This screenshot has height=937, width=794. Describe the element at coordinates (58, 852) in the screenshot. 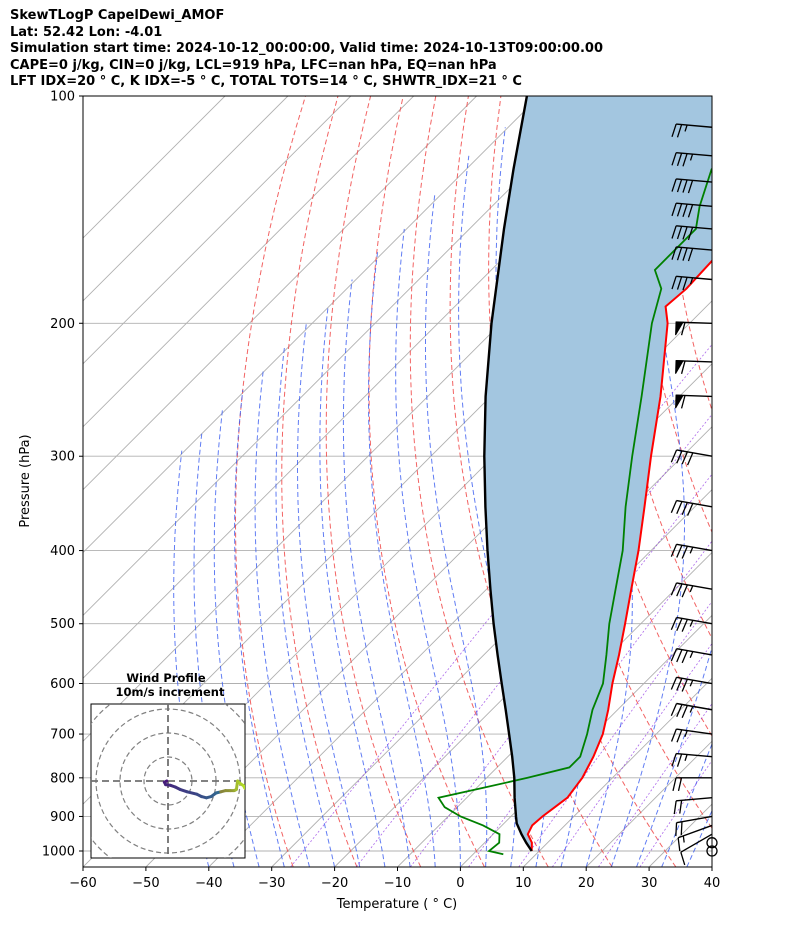

I see `y-tick-label: 1000` at that location.